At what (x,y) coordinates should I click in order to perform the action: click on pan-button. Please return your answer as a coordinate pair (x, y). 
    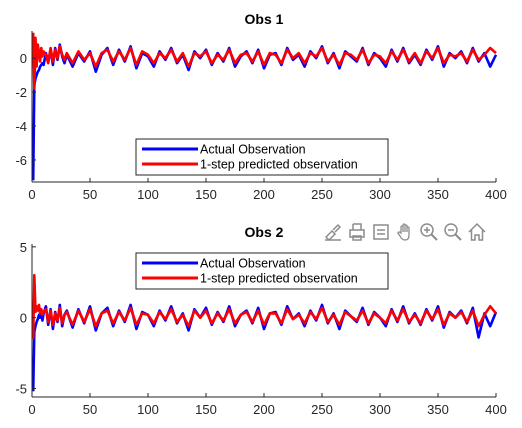
    Looking at the image, I should click on (405, 232).